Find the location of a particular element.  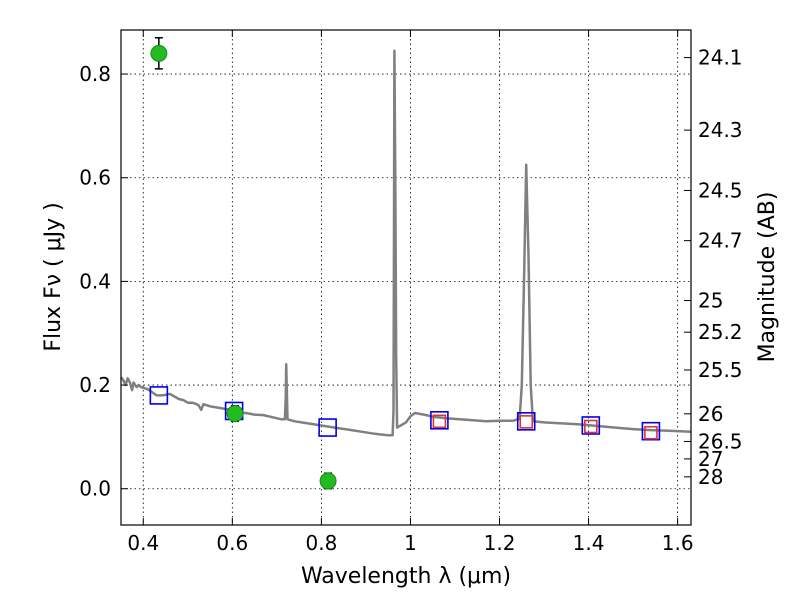

x-tick-label: 0.8 is located at coordinates (321, 543).